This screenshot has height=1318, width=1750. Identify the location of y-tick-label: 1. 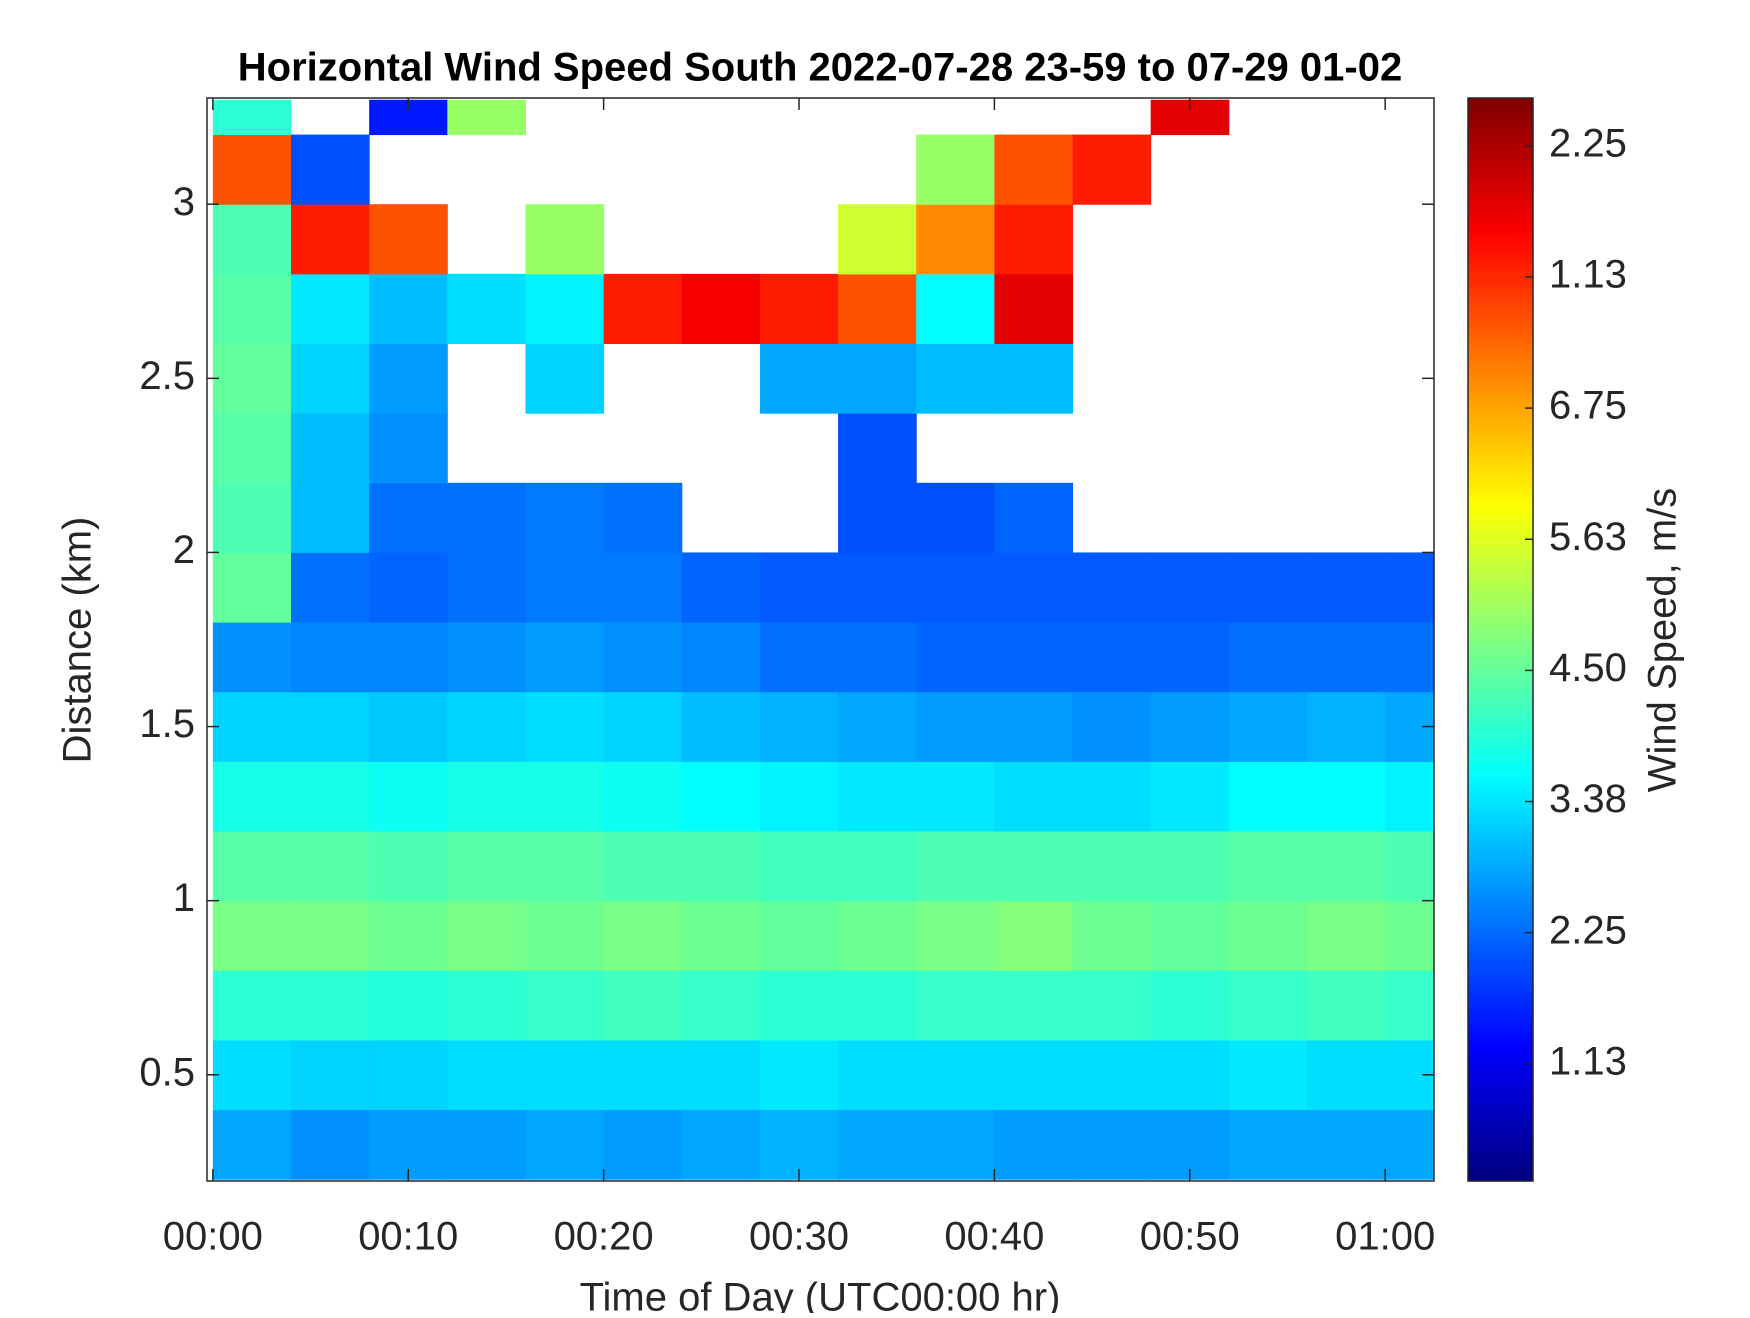
(184, 898).